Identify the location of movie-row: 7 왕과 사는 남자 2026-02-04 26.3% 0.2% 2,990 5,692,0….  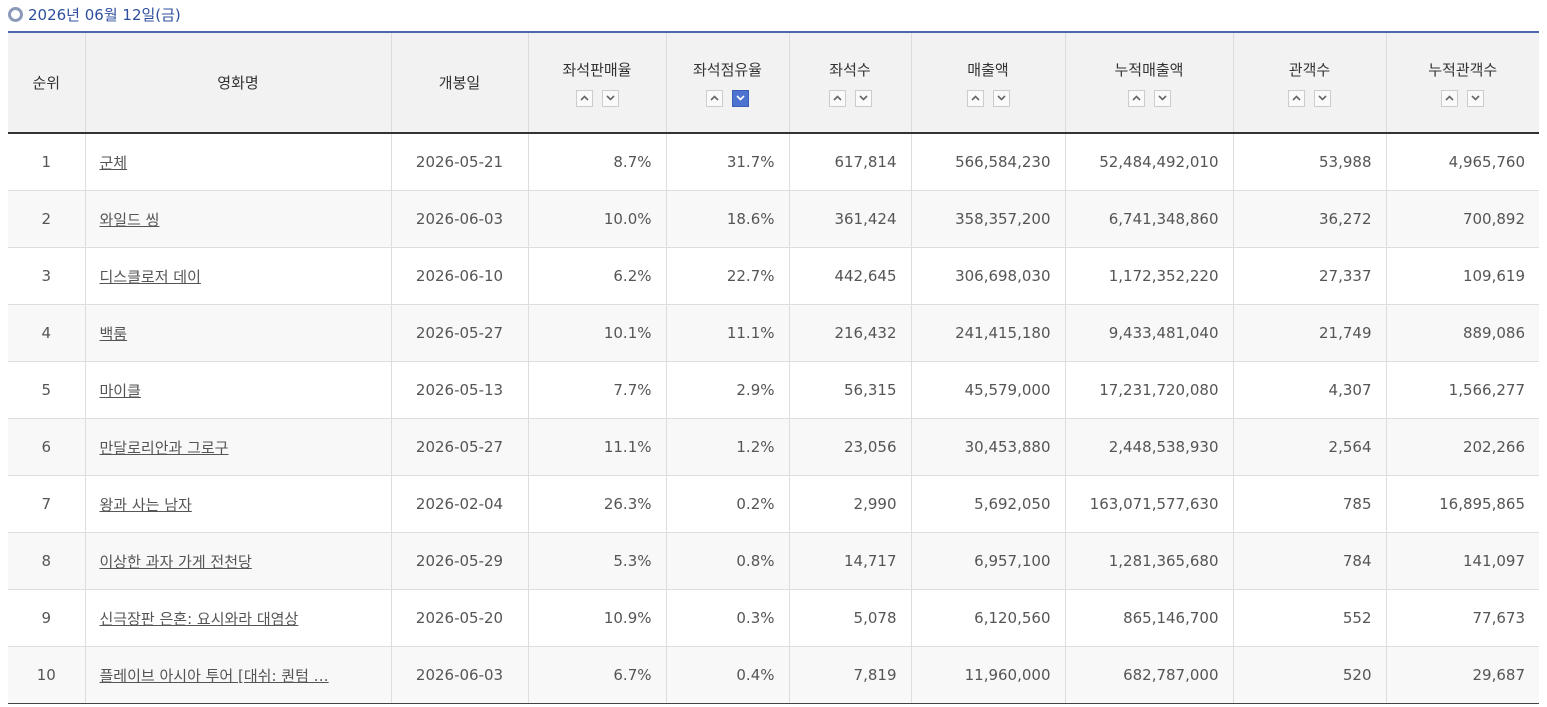
(773, 504).